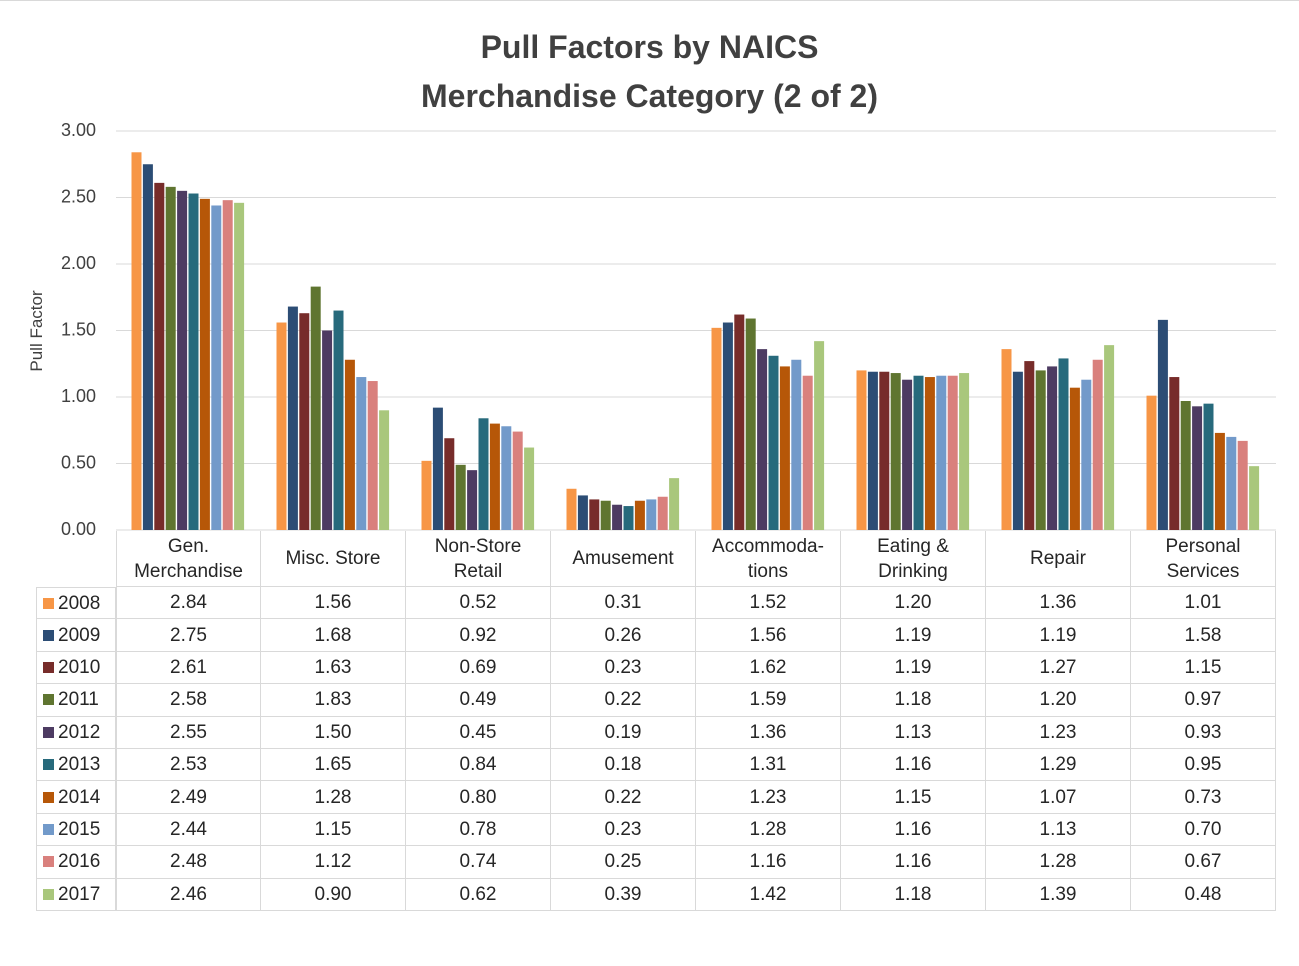 The image size is (1299, 966). Describe the element at coordinates (478, 797) in the screenshot. I see `table-value: 0.80` at that location.